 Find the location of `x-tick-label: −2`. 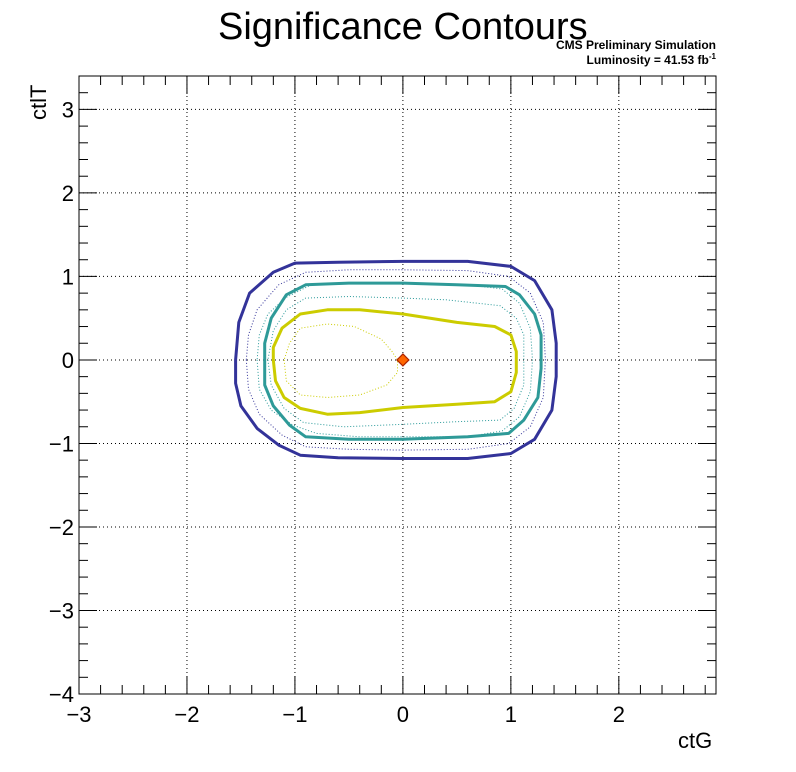

x-tick-label: −2 is located at coordinates (186, 714).